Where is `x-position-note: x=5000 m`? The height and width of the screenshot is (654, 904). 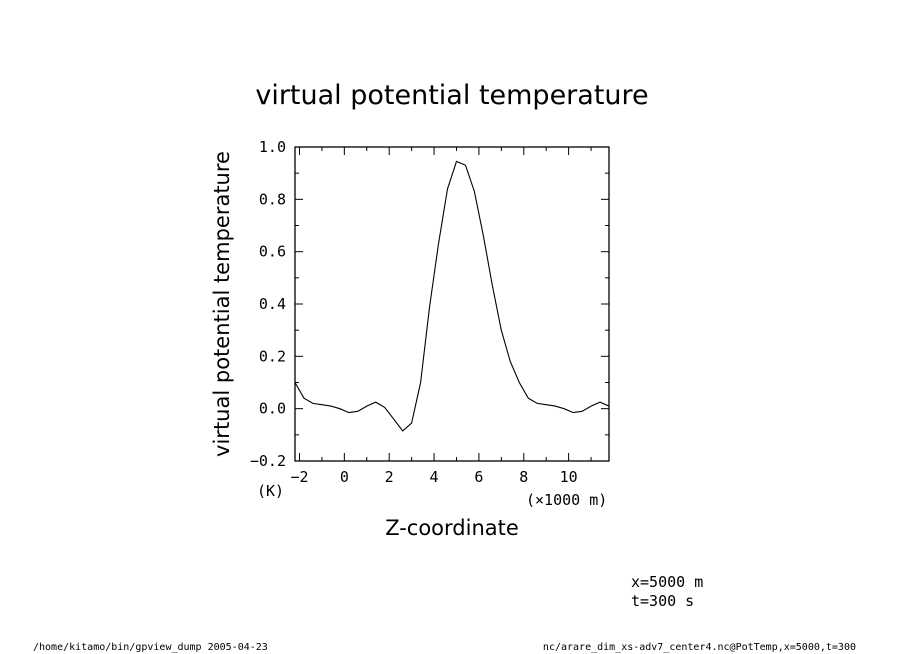 x-position-note: x=5000 m is located at coordinates (667, 582).